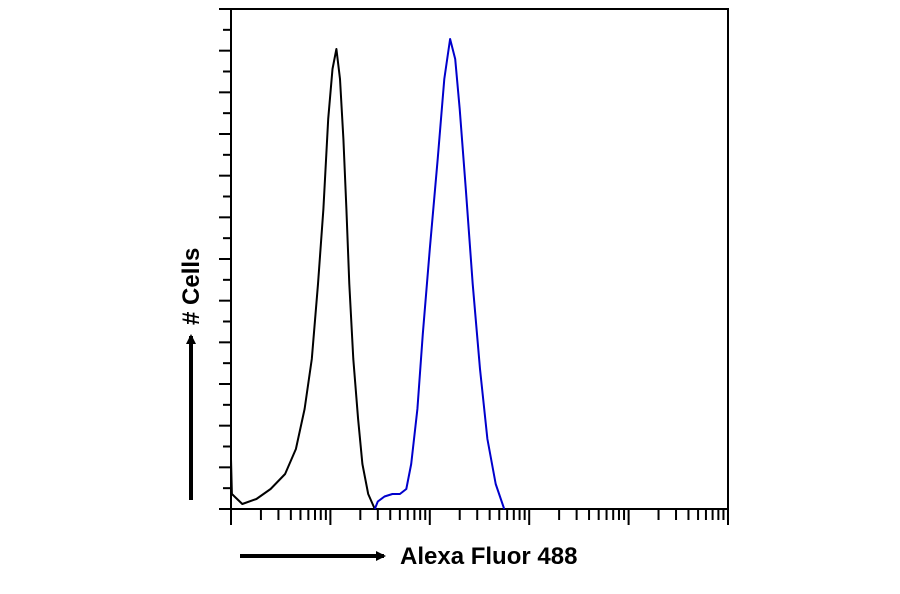 The width and height of the screenshot is (900, 594). What do you see at coordinates (479, 517) in the screenshot?
I see `x-axis-ticks` at bounding box center [479, 517].